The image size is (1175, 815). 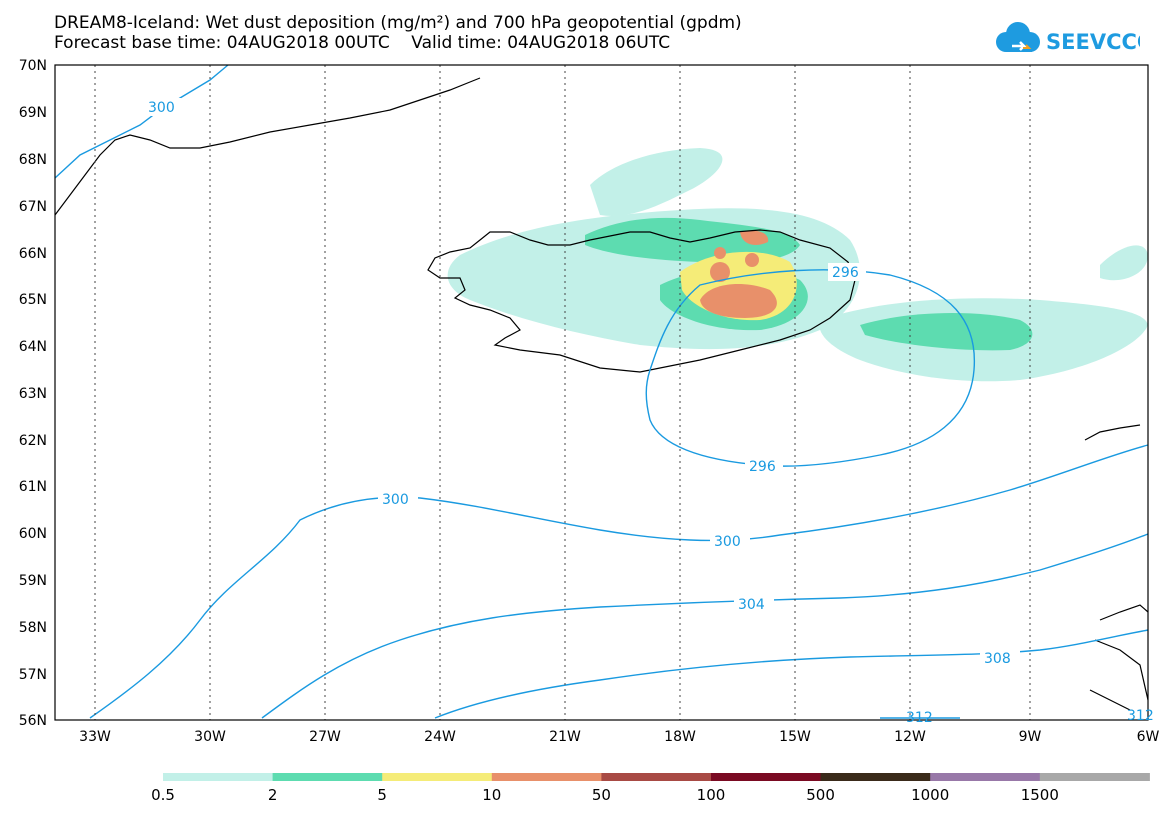 What do you see at coordinates (33, 441) in the screenshot?
I see `lat-label: 62N` at bounding box center [33, 441].